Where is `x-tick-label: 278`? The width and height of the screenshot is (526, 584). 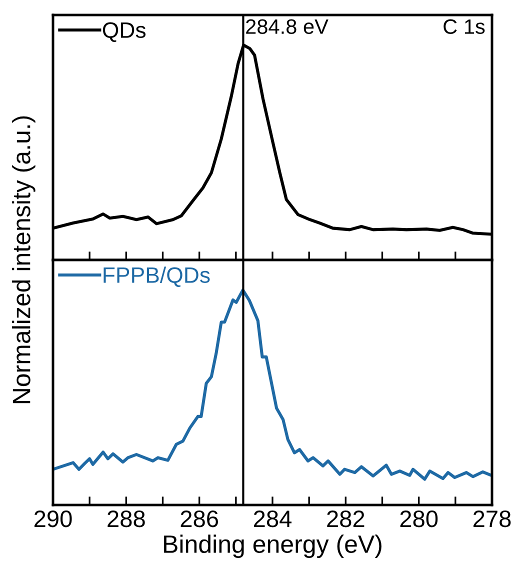 x-tick-label: 278 is located at coordinates (492, 519).